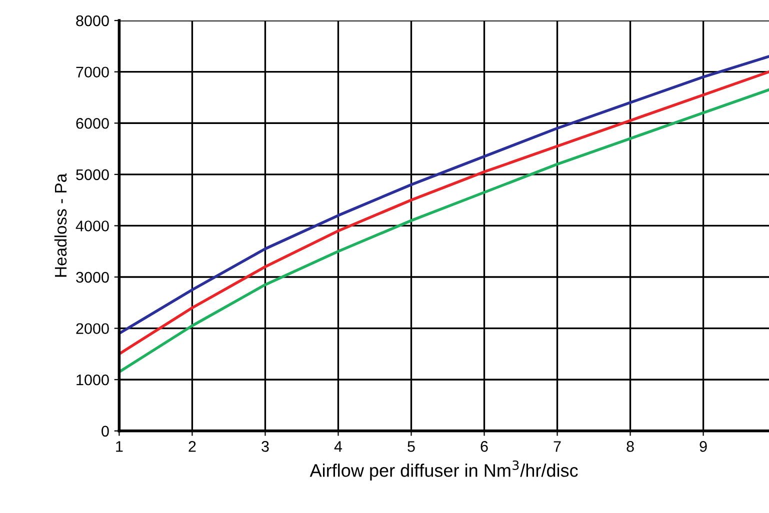  Describe the element at coordinates (484, 446) in the screenshot. I see `x-tick-label: 6` at that location.